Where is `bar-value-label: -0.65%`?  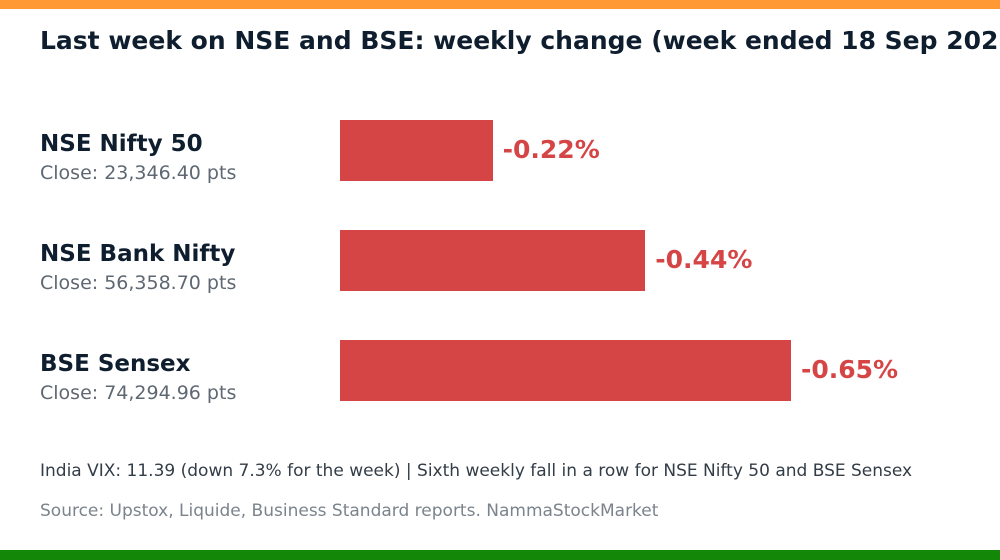 bar-value-label: -0.65% is located at coordinates (850, 369).